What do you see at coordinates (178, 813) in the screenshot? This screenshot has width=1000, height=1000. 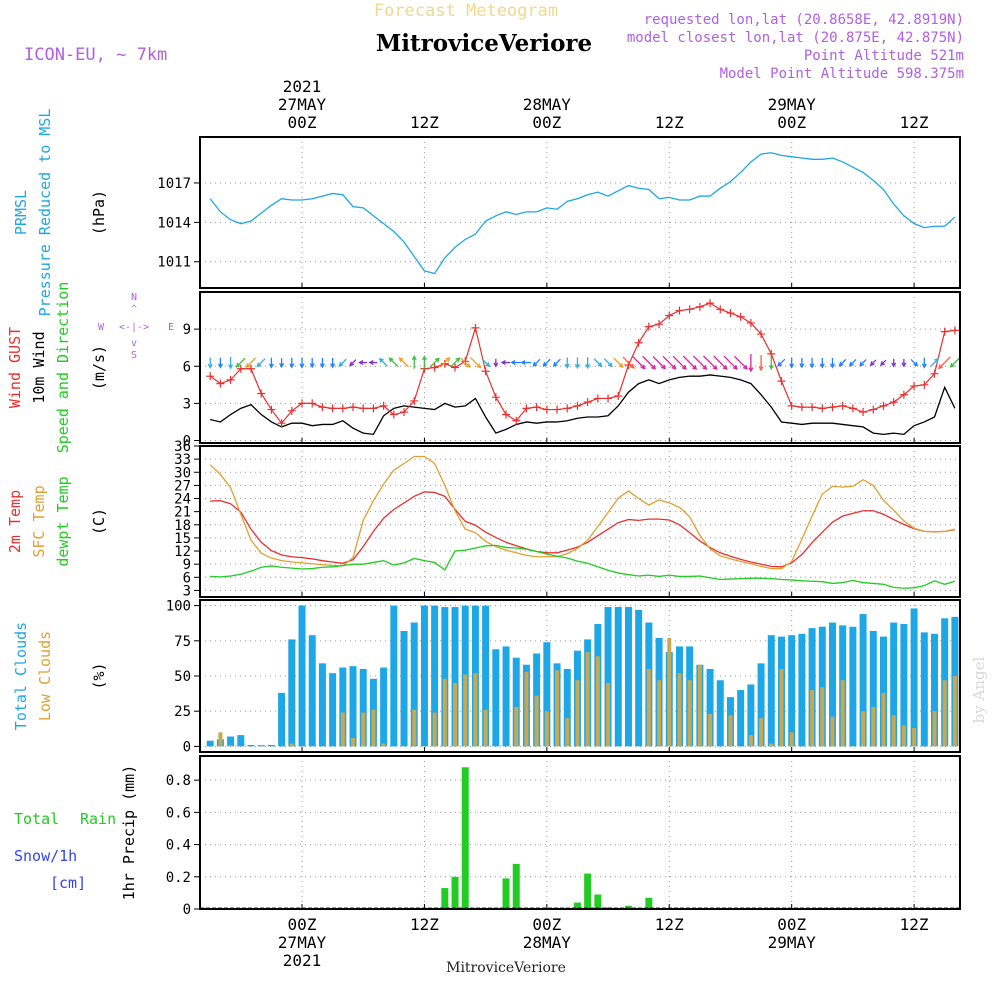 I see `y-tick-label: 0.6` at bounding box center [178, 813].